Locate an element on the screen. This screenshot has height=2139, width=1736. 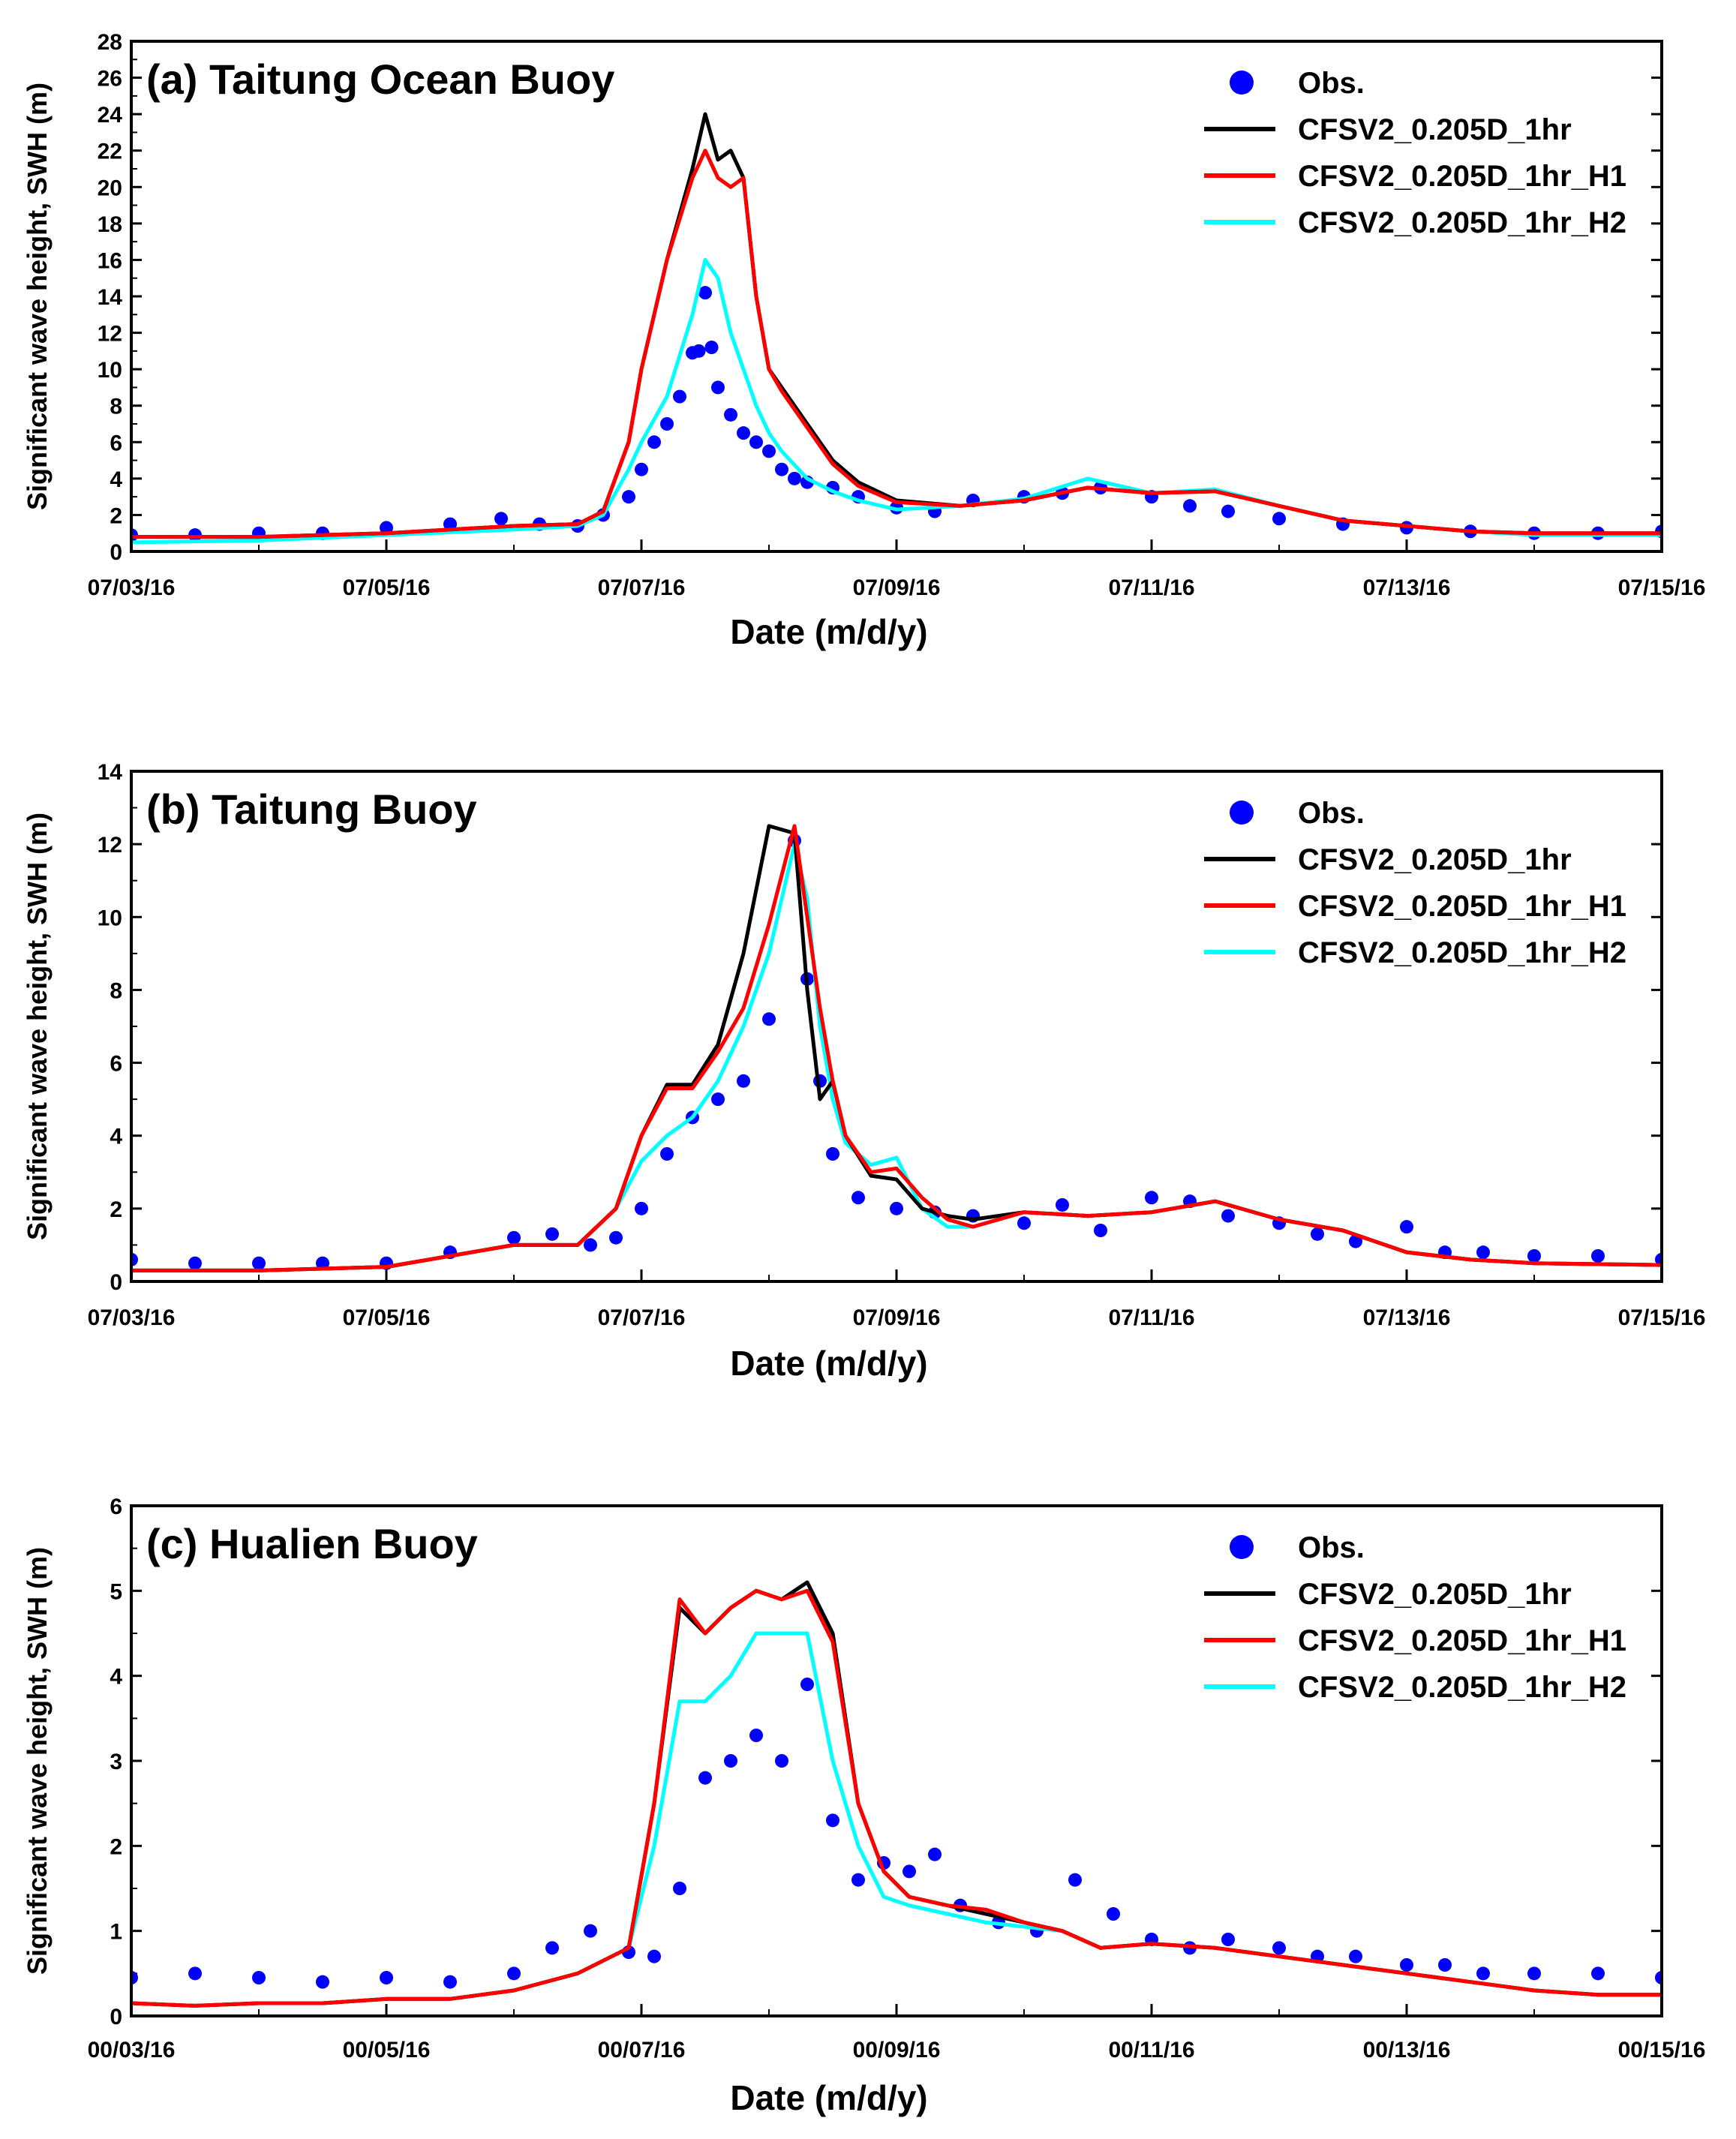
y-tick-label: 14 is located at coordinates (110, 297).